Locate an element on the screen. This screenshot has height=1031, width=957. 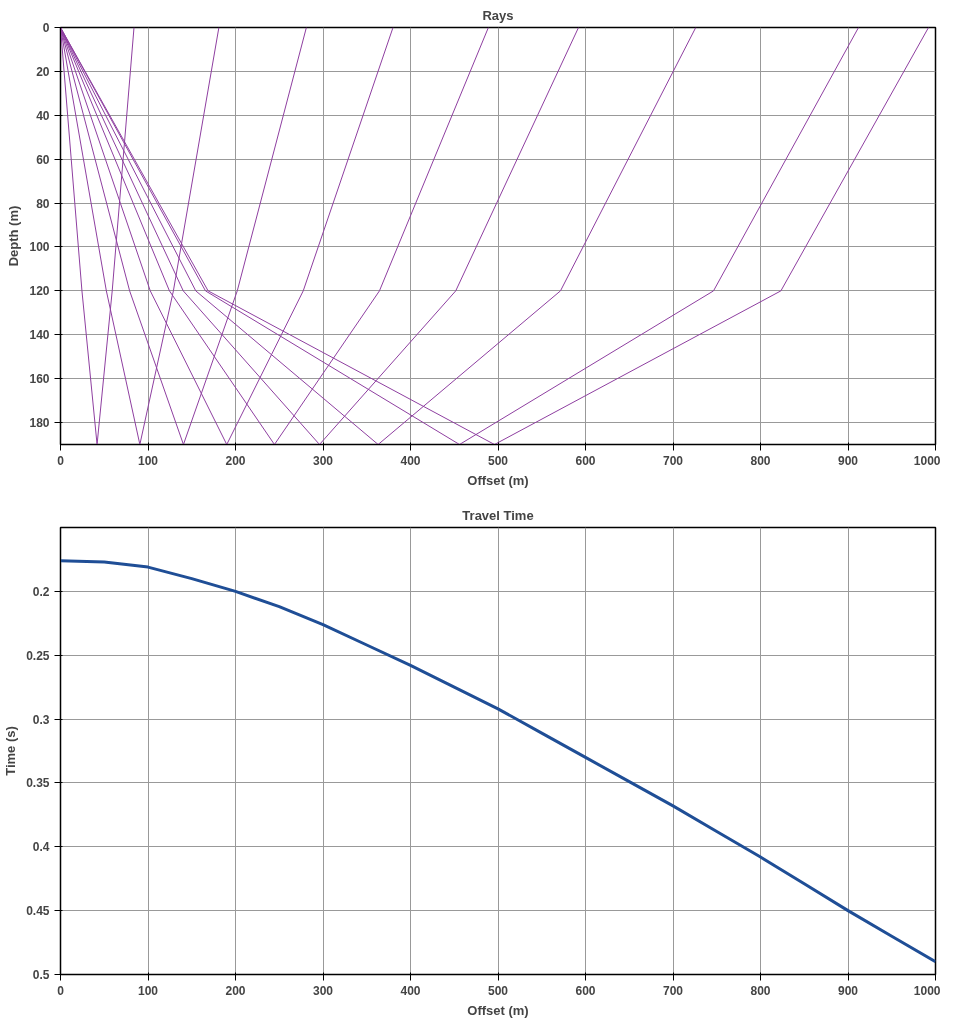
y-tick-label: 0.4 is located at coordinates (41, 847).